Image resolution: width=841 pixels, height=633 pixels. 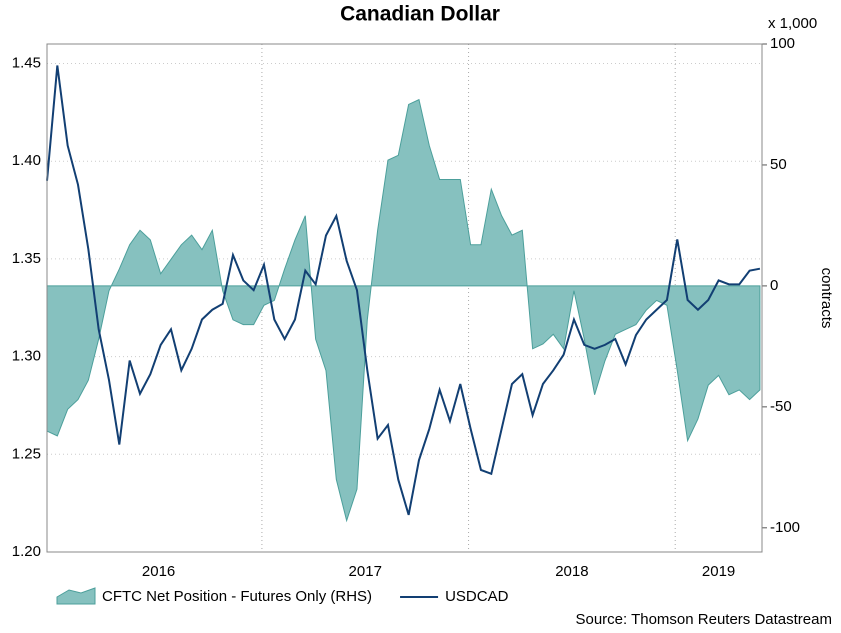 I want to click on chart-title: Canadian Dollar, so click(x=420, y=14).